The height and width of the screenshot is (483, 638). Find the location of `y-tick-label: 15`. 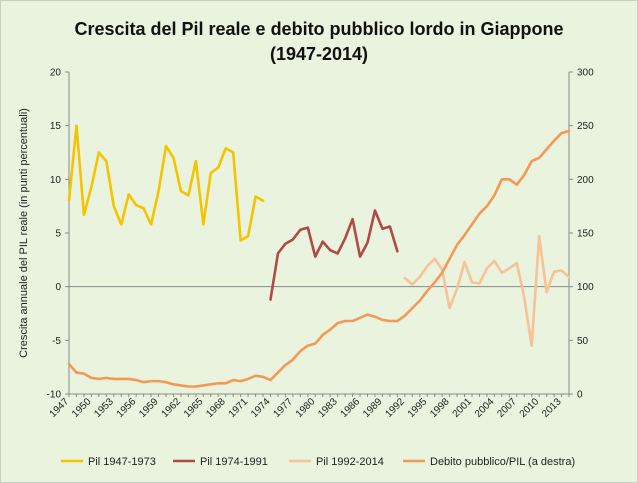

y-tick-label: 15 is located at coordinates (56, 126).